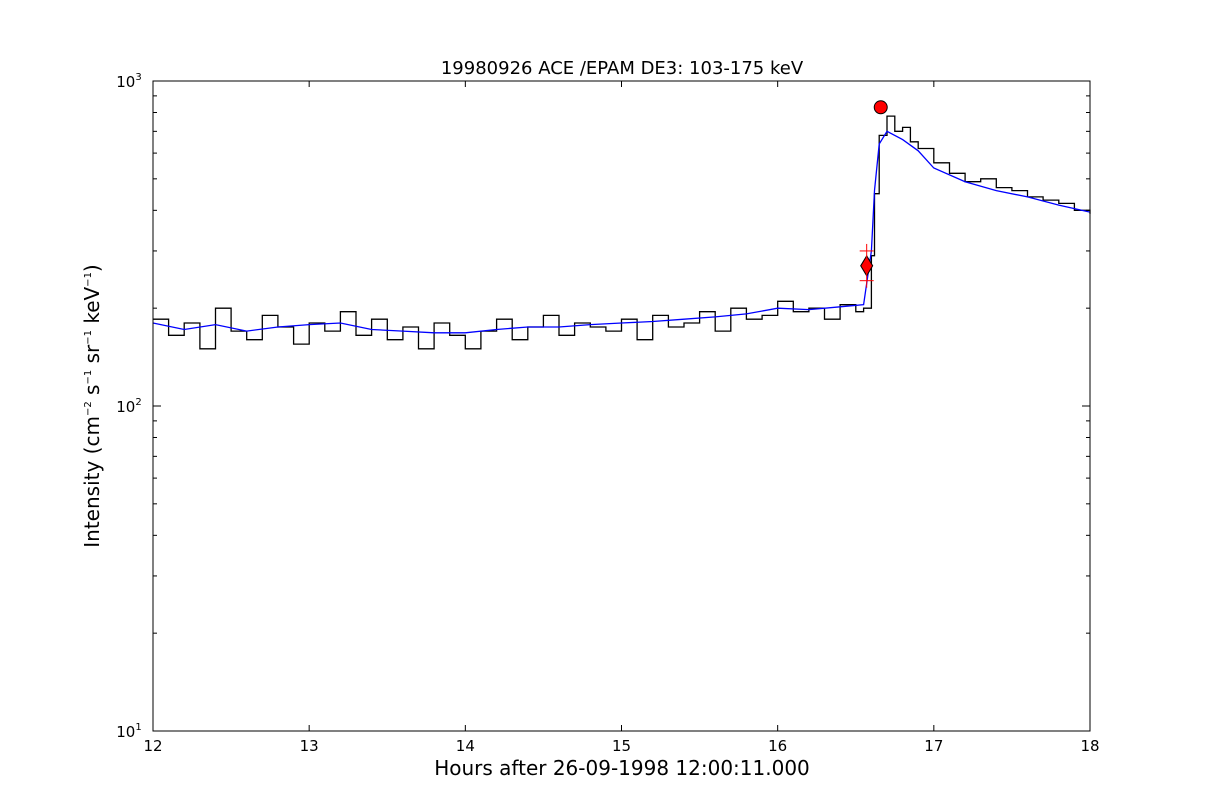 The height and width of the screenshot is (812, 1212). Describe the element at coordinates (777, 746) in the screenshot. I see `x-tick-label: 16` at that location.